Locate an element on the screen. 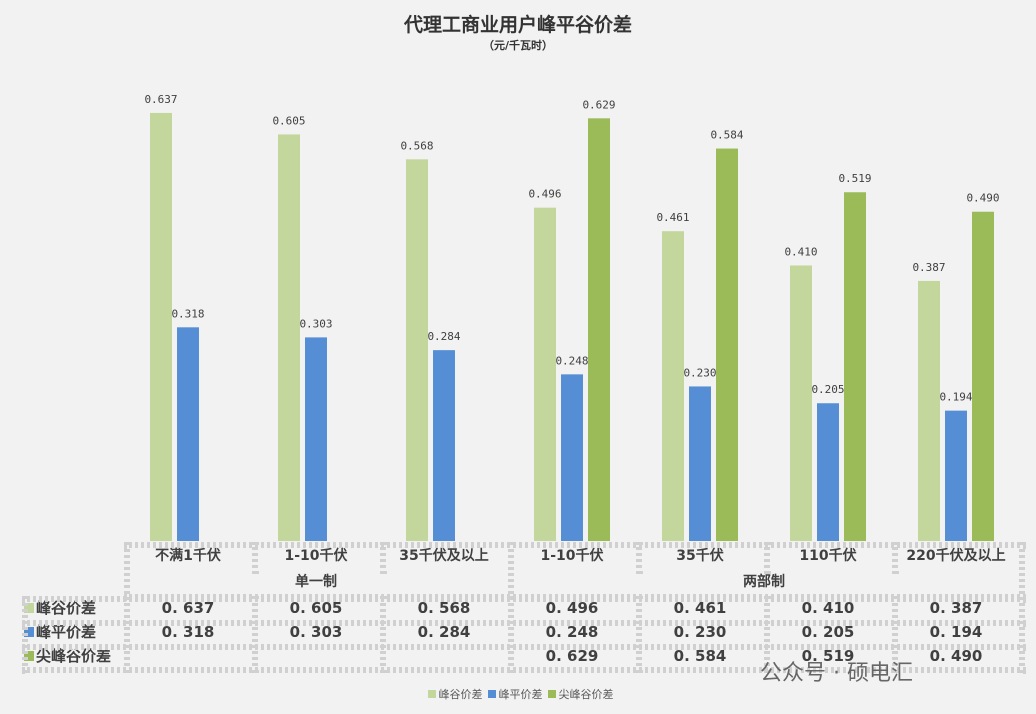 Image resolution: width=1036 pixels, height=714 pixels. table-cell: 0. 490 is located at coordinates (956, 656).